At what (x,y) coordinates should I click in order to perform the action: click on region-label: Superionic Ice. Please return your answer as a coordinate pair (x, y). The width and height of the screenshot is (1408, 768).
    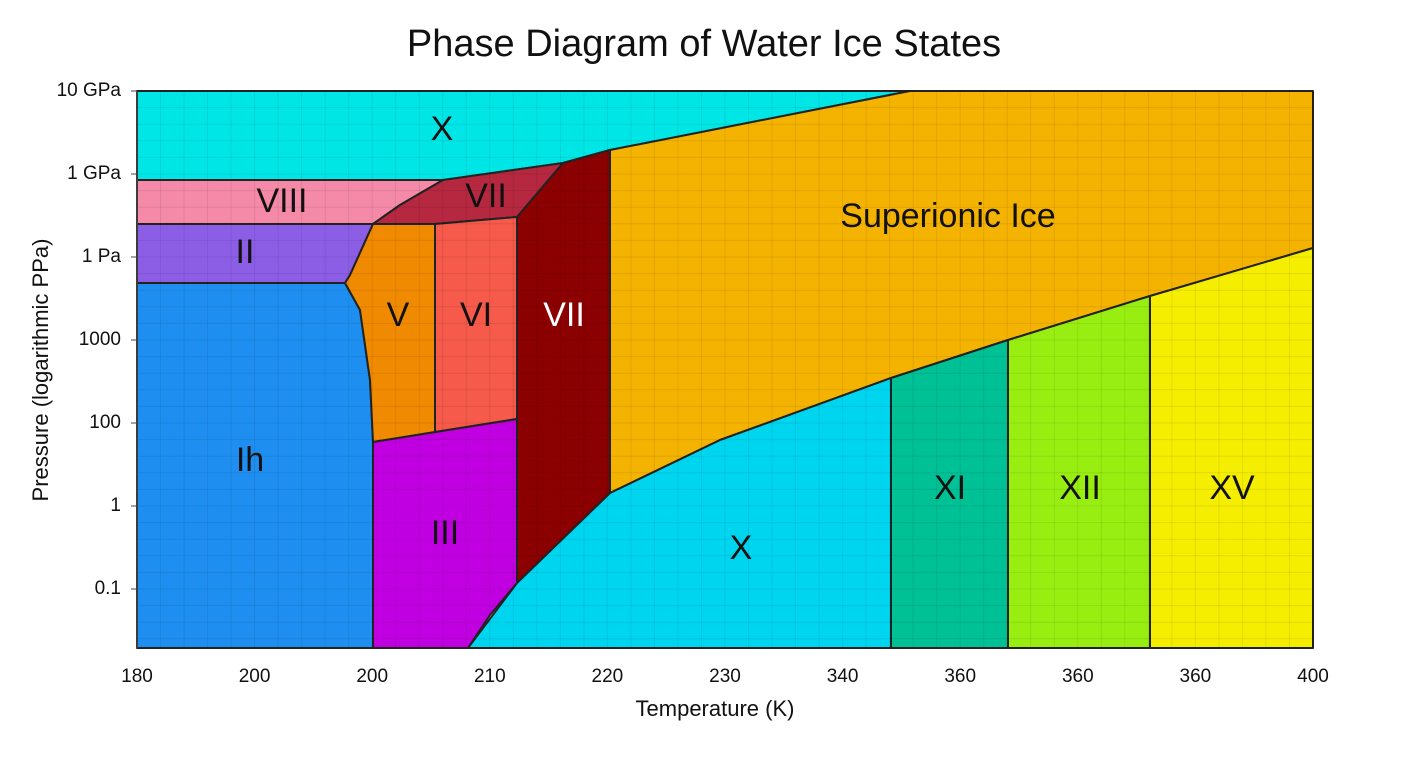
    Looking at the image, I should click on (947, 216).